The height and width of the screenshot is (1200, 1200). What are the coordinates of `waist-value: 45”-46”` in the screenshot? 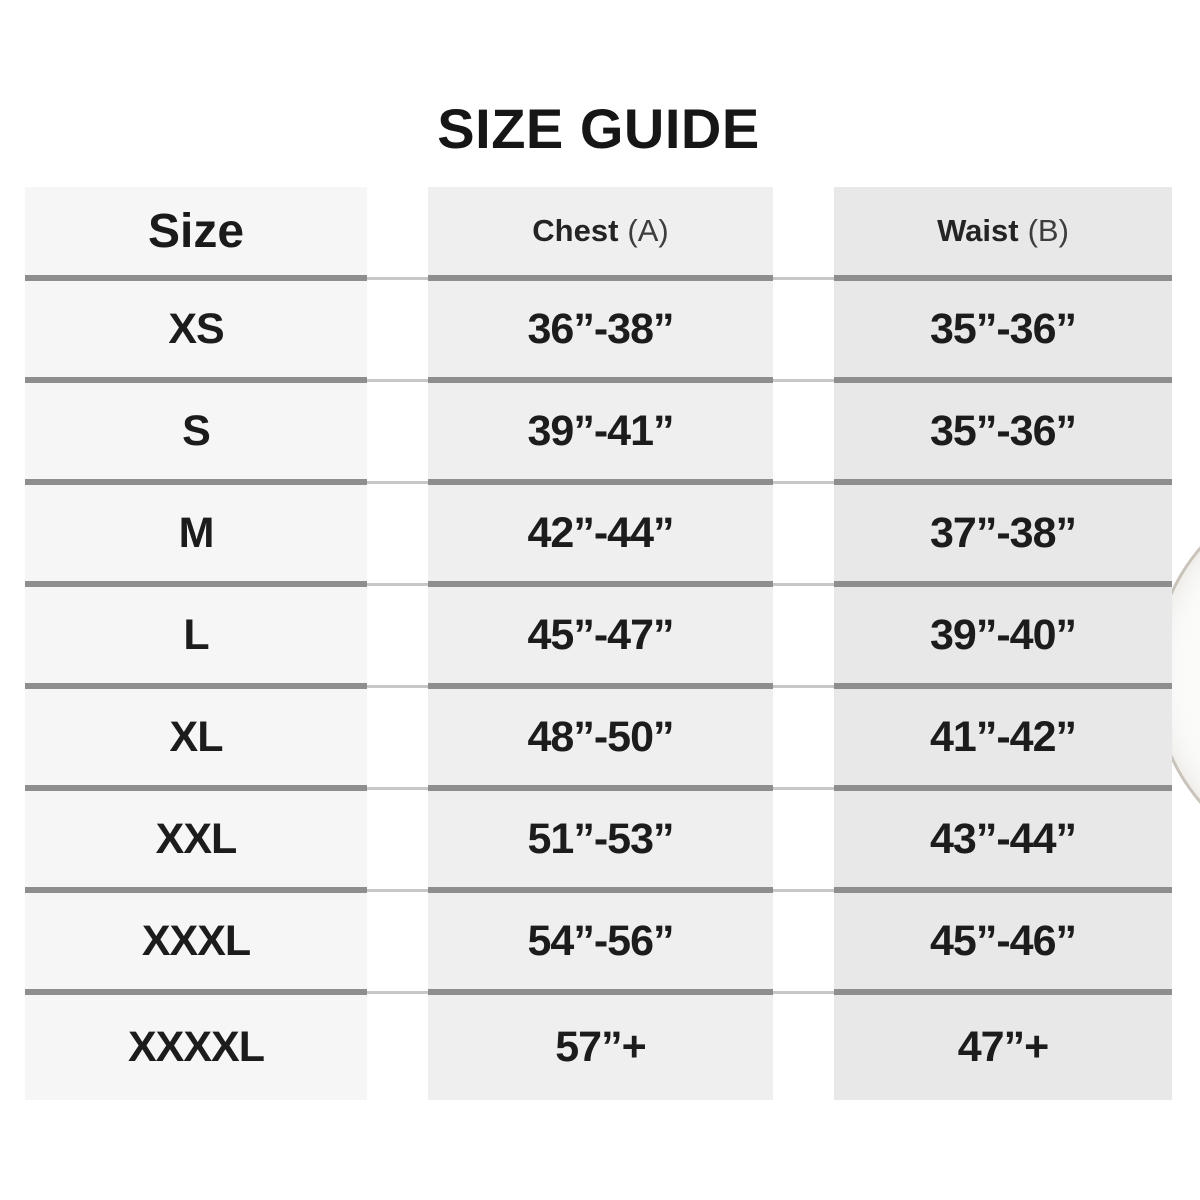 It's located at (1003, 940).